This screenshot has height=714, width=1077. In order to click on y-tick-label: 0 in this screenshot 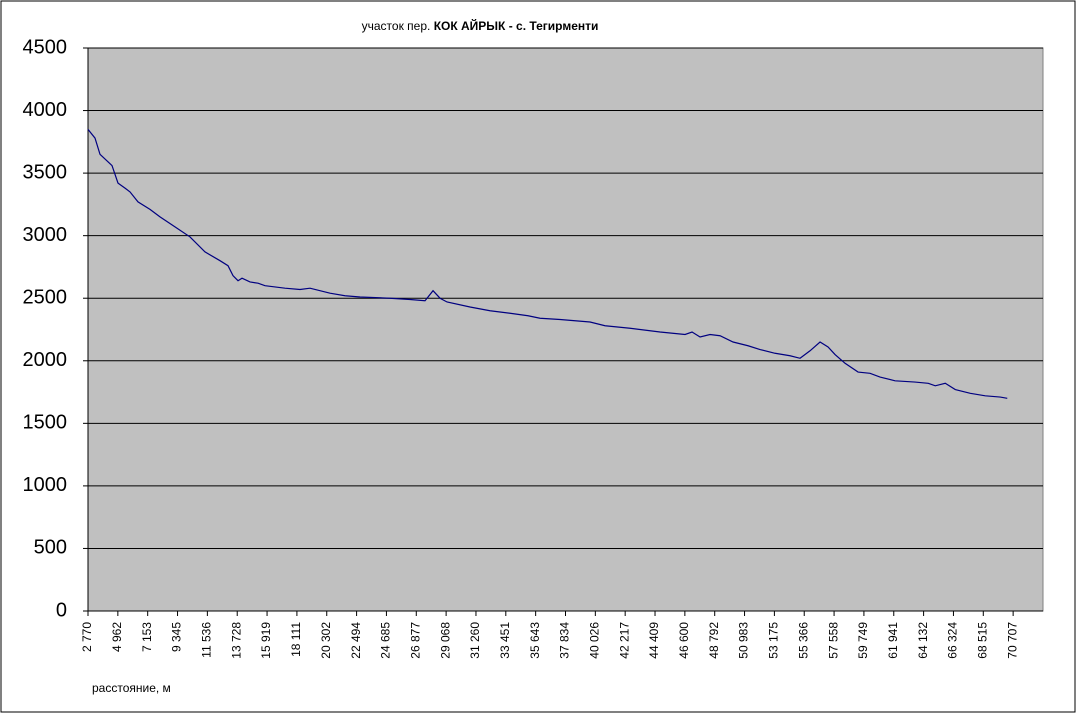, I will do `click(61, 610)`.